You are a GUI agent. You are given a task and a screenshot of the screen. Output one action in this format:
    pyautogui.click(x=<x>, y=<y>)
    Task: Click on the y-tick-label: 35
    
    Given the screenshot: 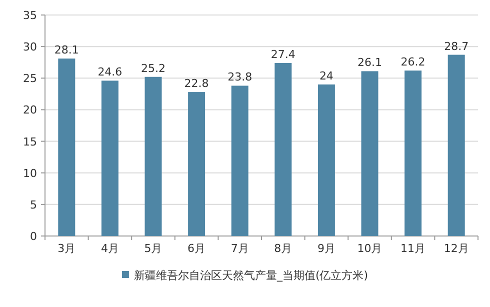 What is the action you would take?
    pyautogui.click(x=30, y=15)
    